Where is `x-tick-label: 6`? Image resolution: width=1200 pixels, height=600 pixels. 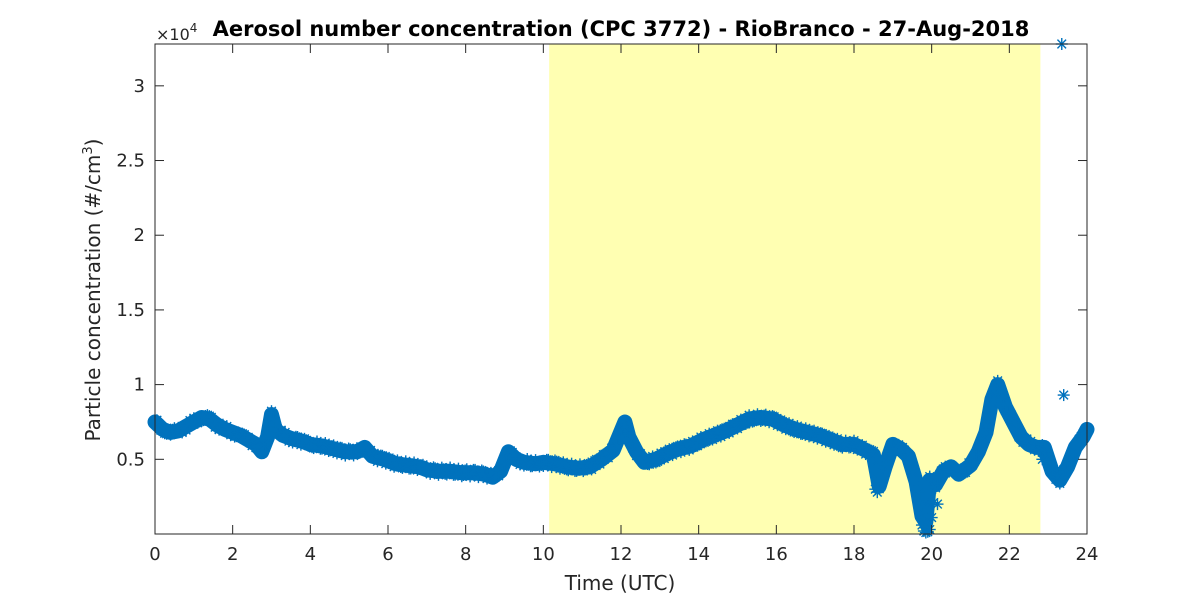 x-tick-label: 6 is located at coordinates (387, 554).